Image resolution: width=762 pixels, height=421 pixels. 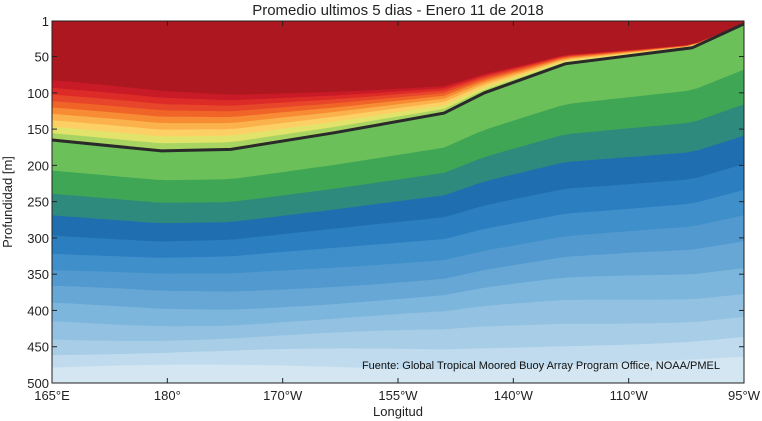 I want to click on y-tick-label: 500, so click(x=38, y=383).